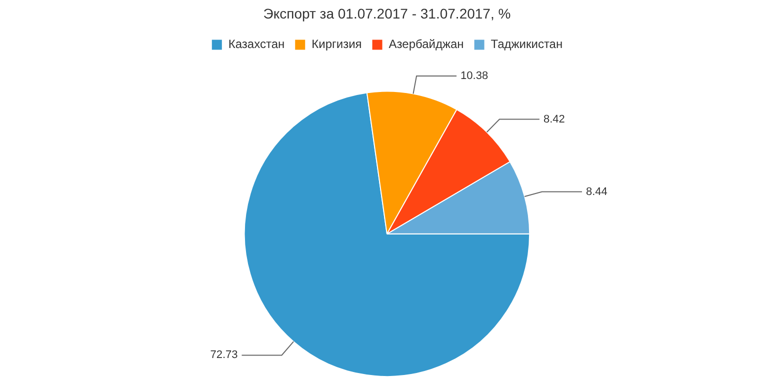 The height and width of the screenshot is (387, 774). I want to click on data-label: 72.73, so click(224, 355).